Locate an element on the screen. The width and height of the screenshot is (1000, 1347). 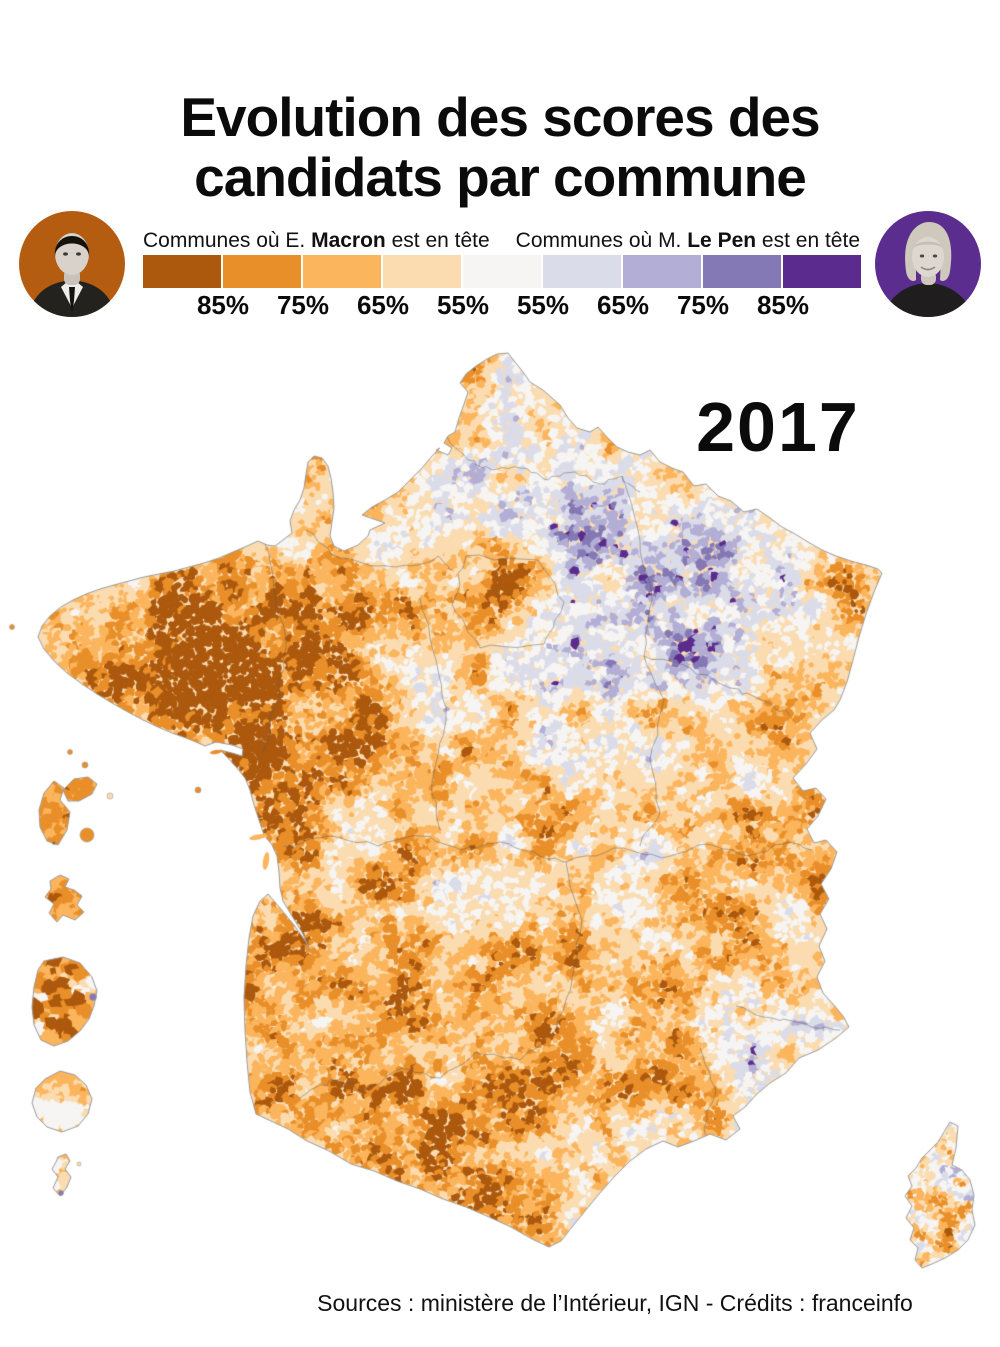
tick-macron-65: 65% is located at coordinates (383, 305).